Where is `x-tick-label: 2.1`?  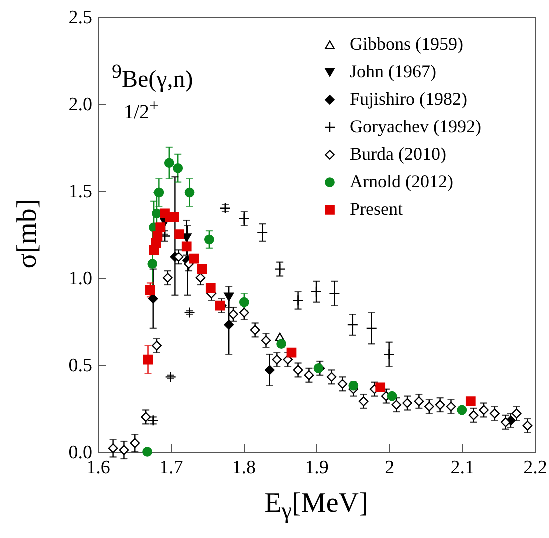
x-tick-label: 2.1 is located at coordinates (462, 468).